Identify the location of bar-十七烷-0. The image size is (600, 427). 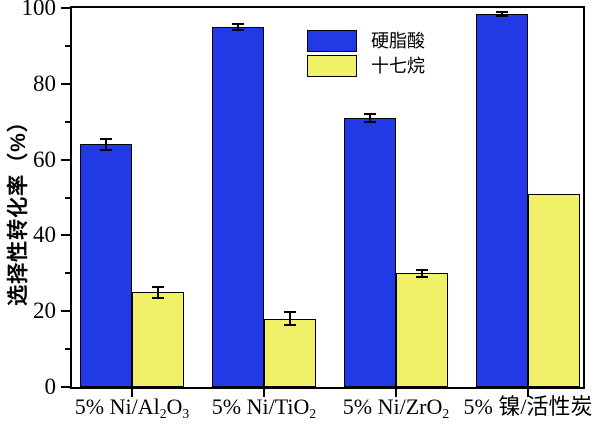
(158, 339).